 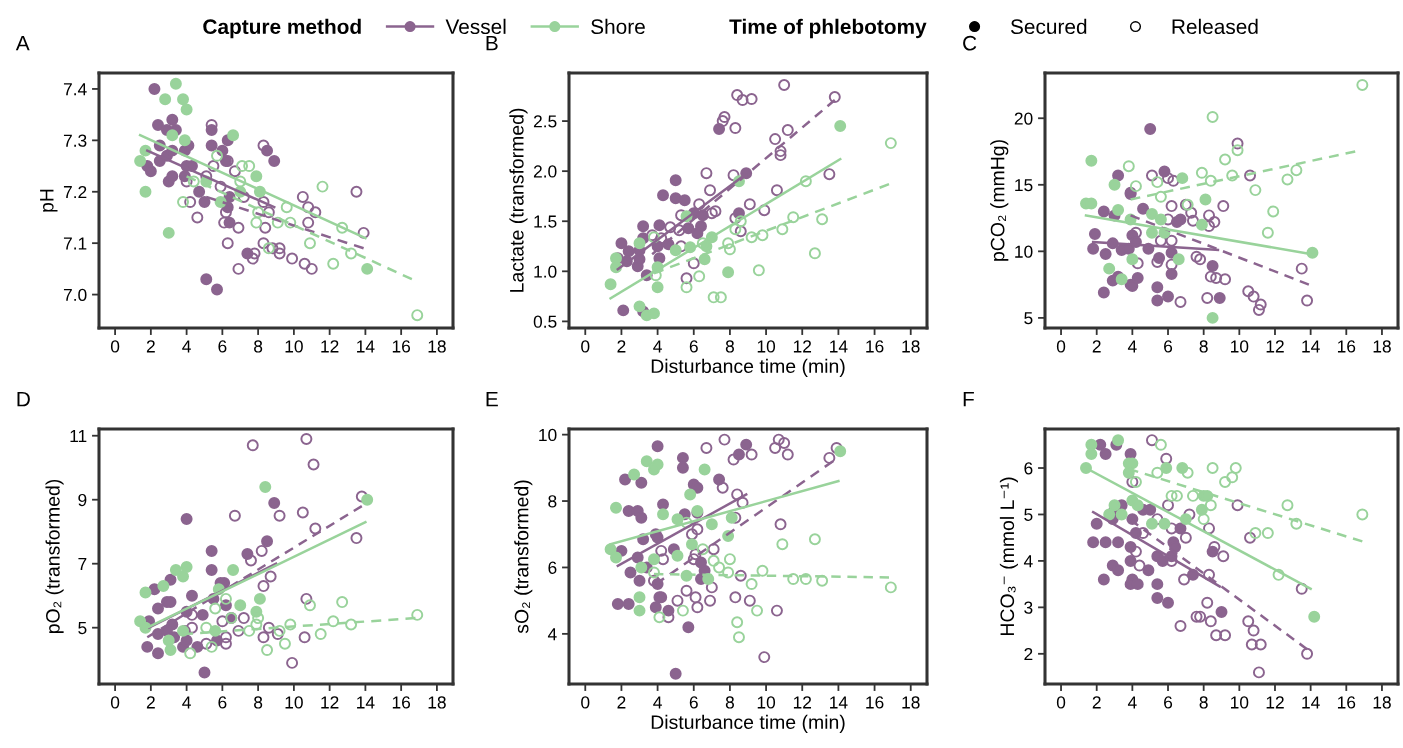 I want to click on chart-title: B, so click(x=492, y=43).